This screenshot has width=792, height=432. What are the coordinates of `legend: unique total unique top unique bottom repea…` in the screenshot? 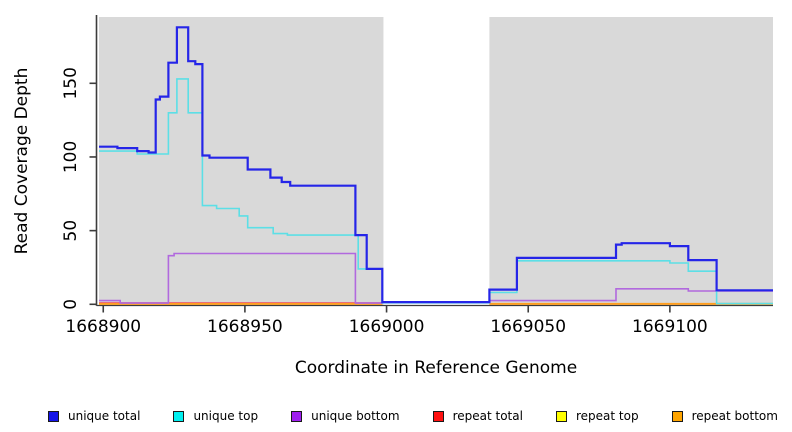 It's located at (396, 416).